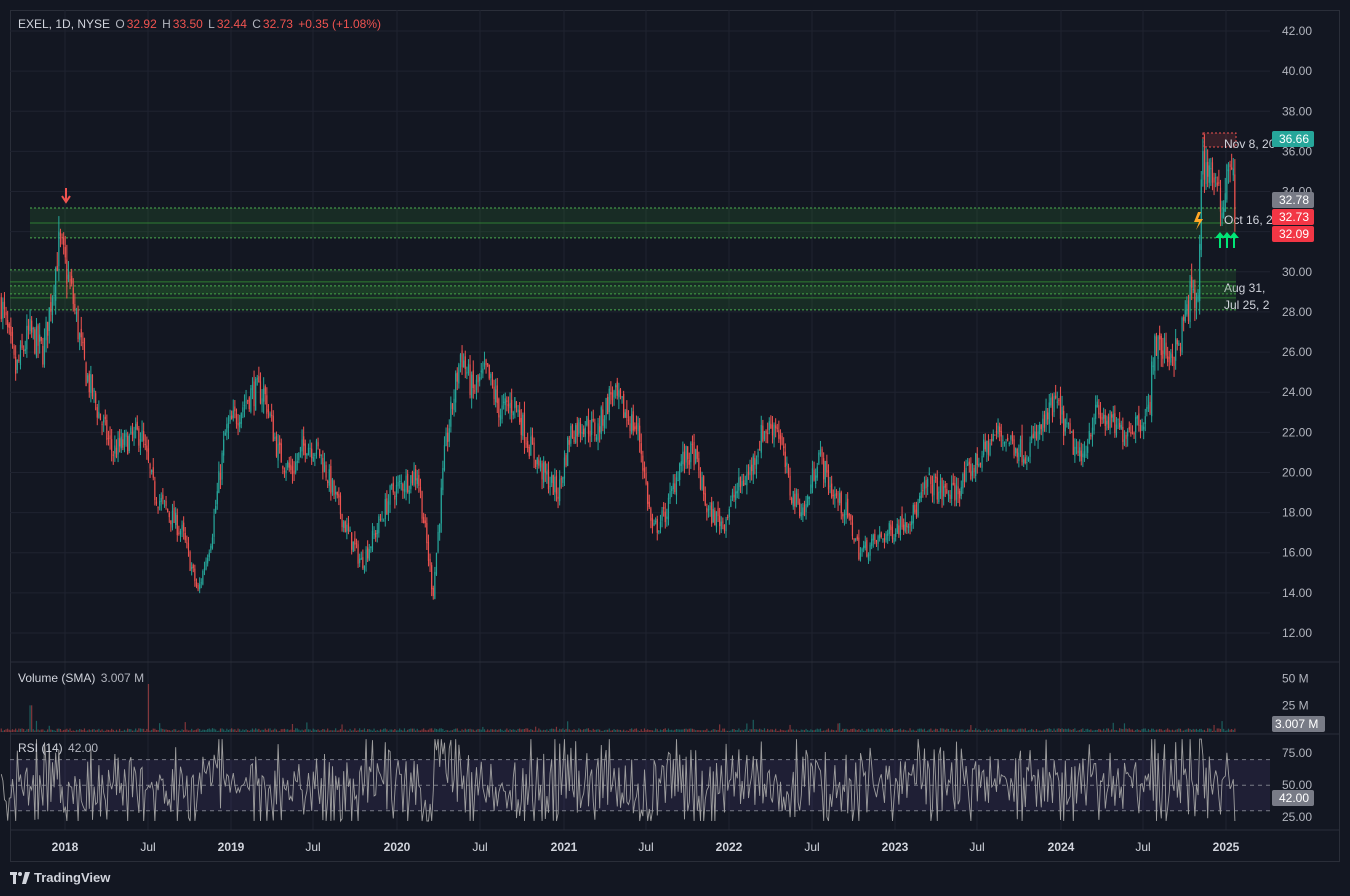 This screenshot has height=896, width=1350. What do you see at coordinates (1234, 240) in the screenshot?
I see `up-arrow-icon` at bounding box center [1234, 240].